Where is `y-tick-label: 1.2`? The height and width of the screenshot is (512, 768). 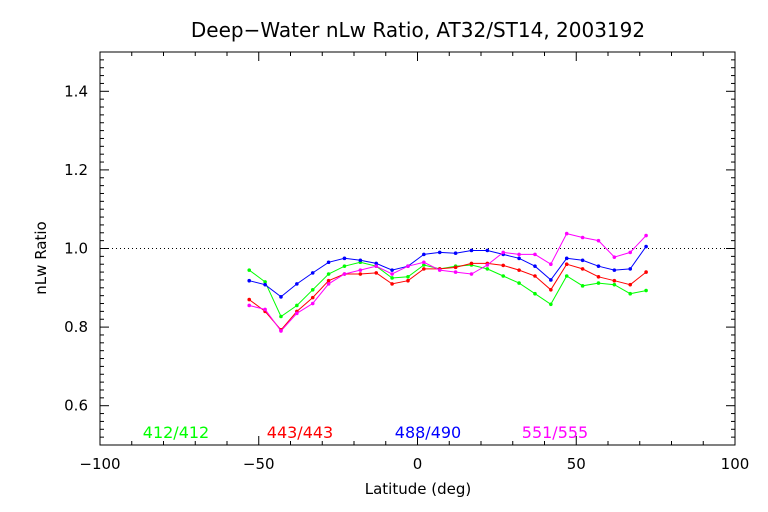
y-tick-label: 1.2 is located at coordinates (76, 170).